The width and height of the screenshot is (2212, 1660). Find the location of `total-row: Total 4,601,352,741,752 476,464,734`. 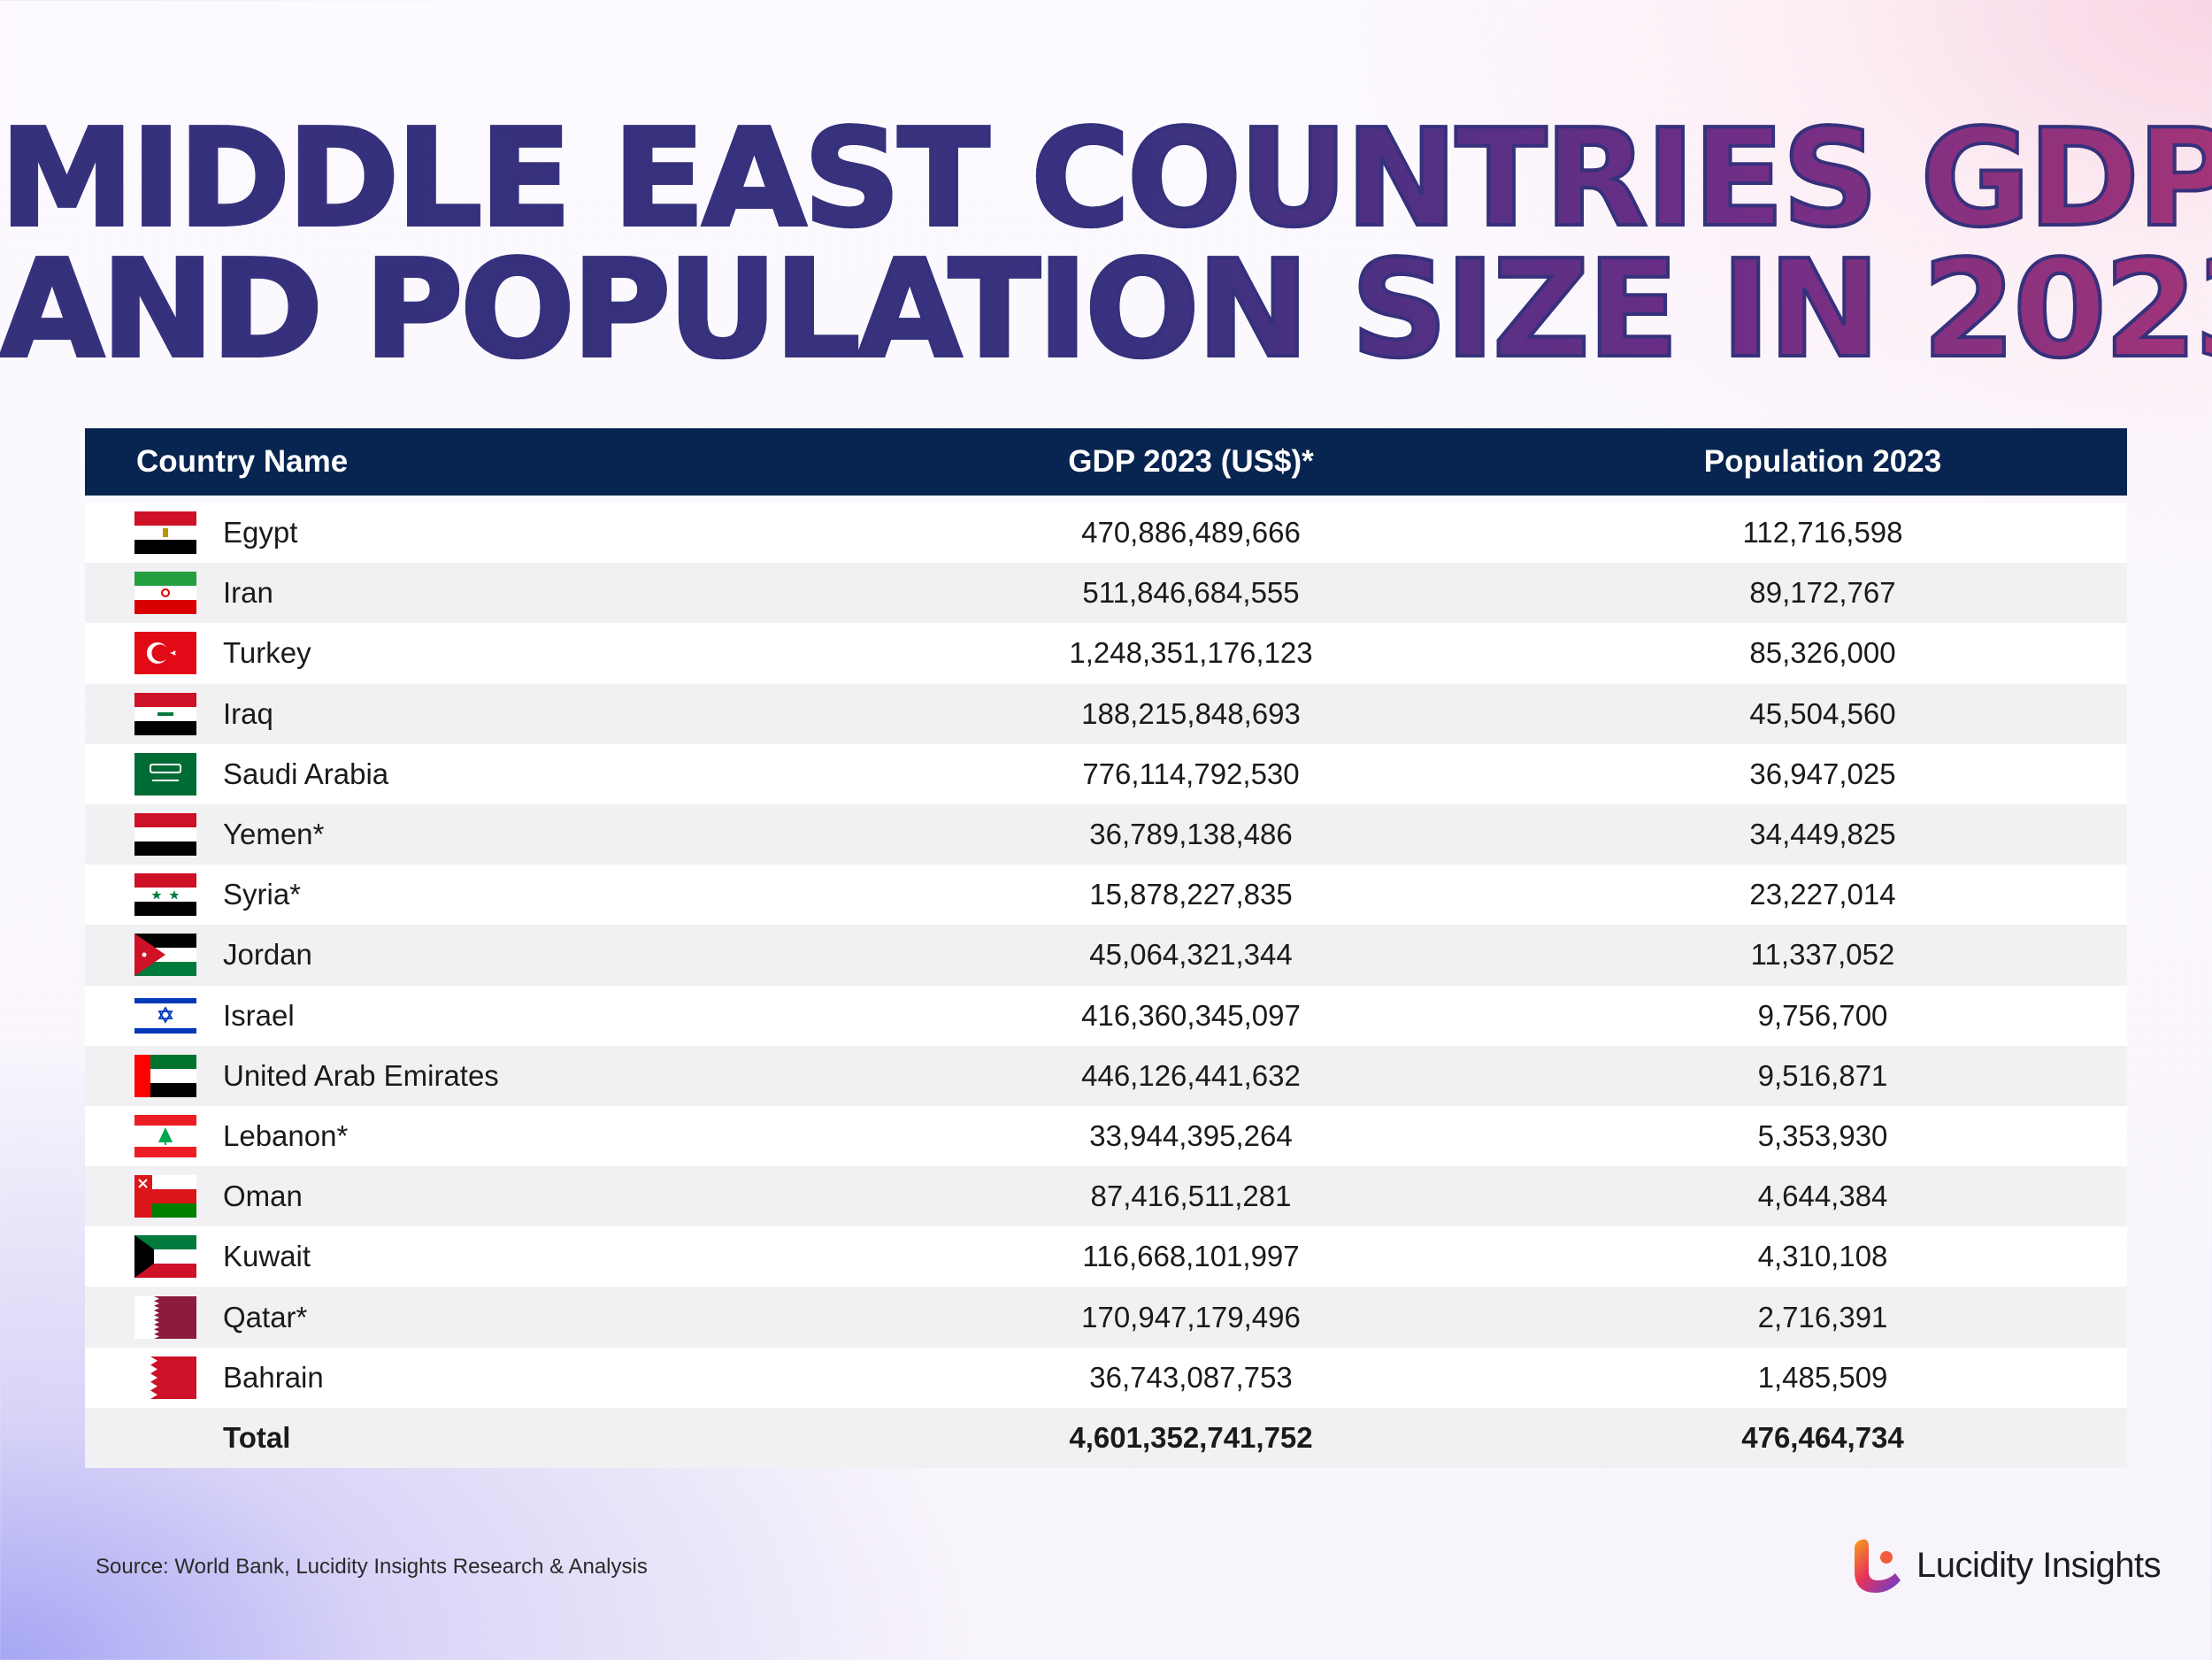

total-row: Total 4,601,352,741,752 476,464,734 is located at coordinates (1106, 1437).